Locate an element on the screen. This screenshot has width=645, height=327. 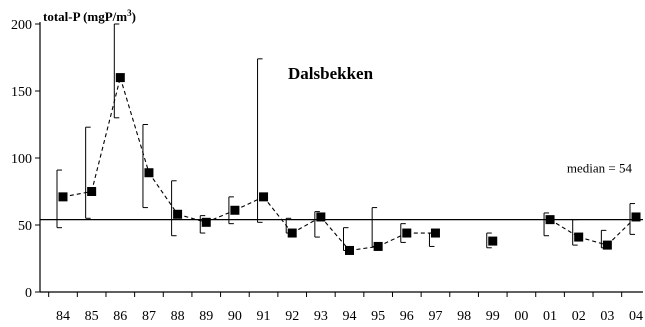
x-tick-label: 89 is located at coordinates (206, 316).